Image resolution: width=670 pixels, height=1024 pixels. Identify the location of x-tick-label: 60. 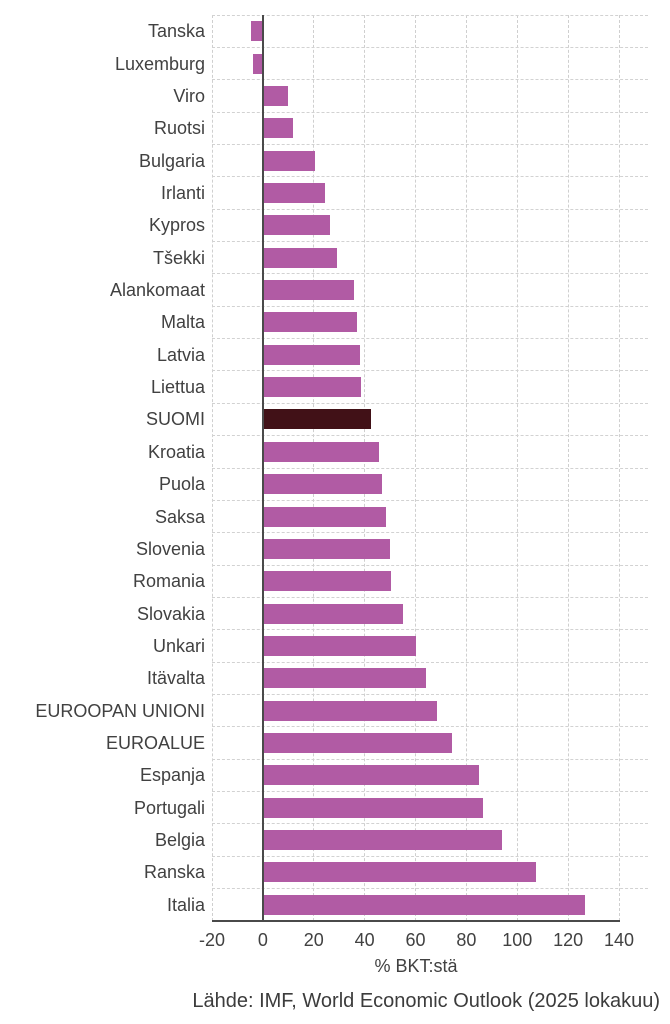
(415, 940).